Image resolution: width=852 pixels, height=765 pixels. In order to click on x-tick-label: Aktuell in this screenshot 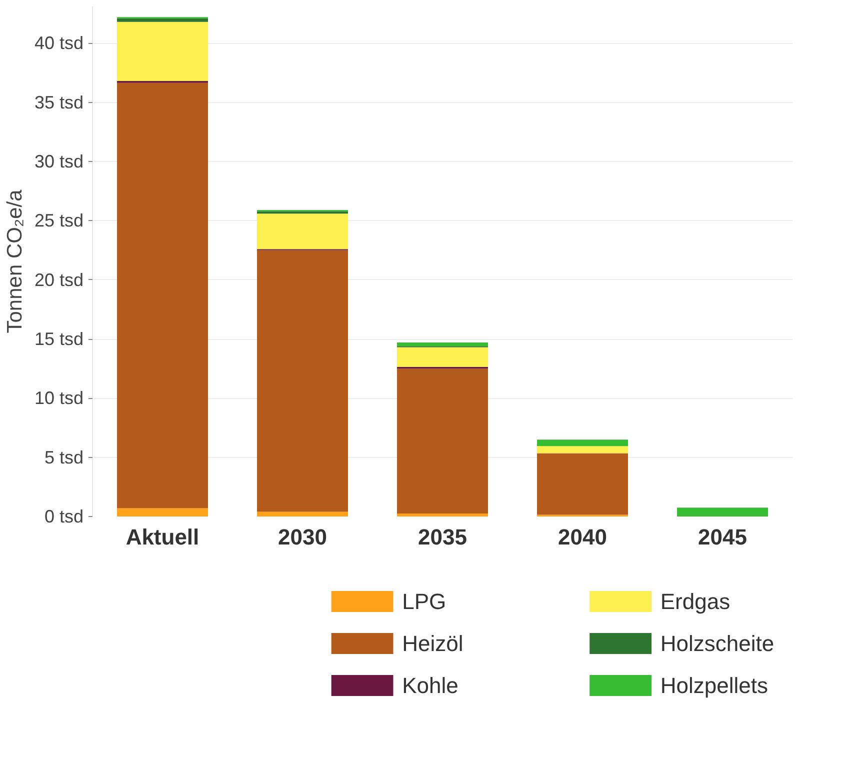, I will do `click(163, 537)`.